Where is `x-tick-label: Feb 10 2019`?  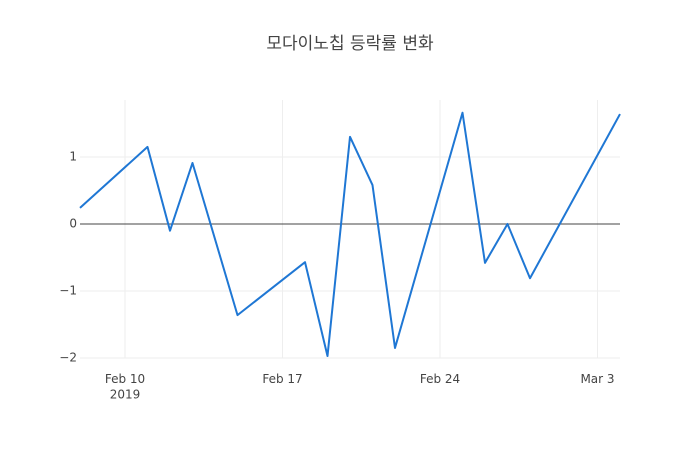
x-tick-label: Feb 10 2019 is located at coordinates (125, 387).